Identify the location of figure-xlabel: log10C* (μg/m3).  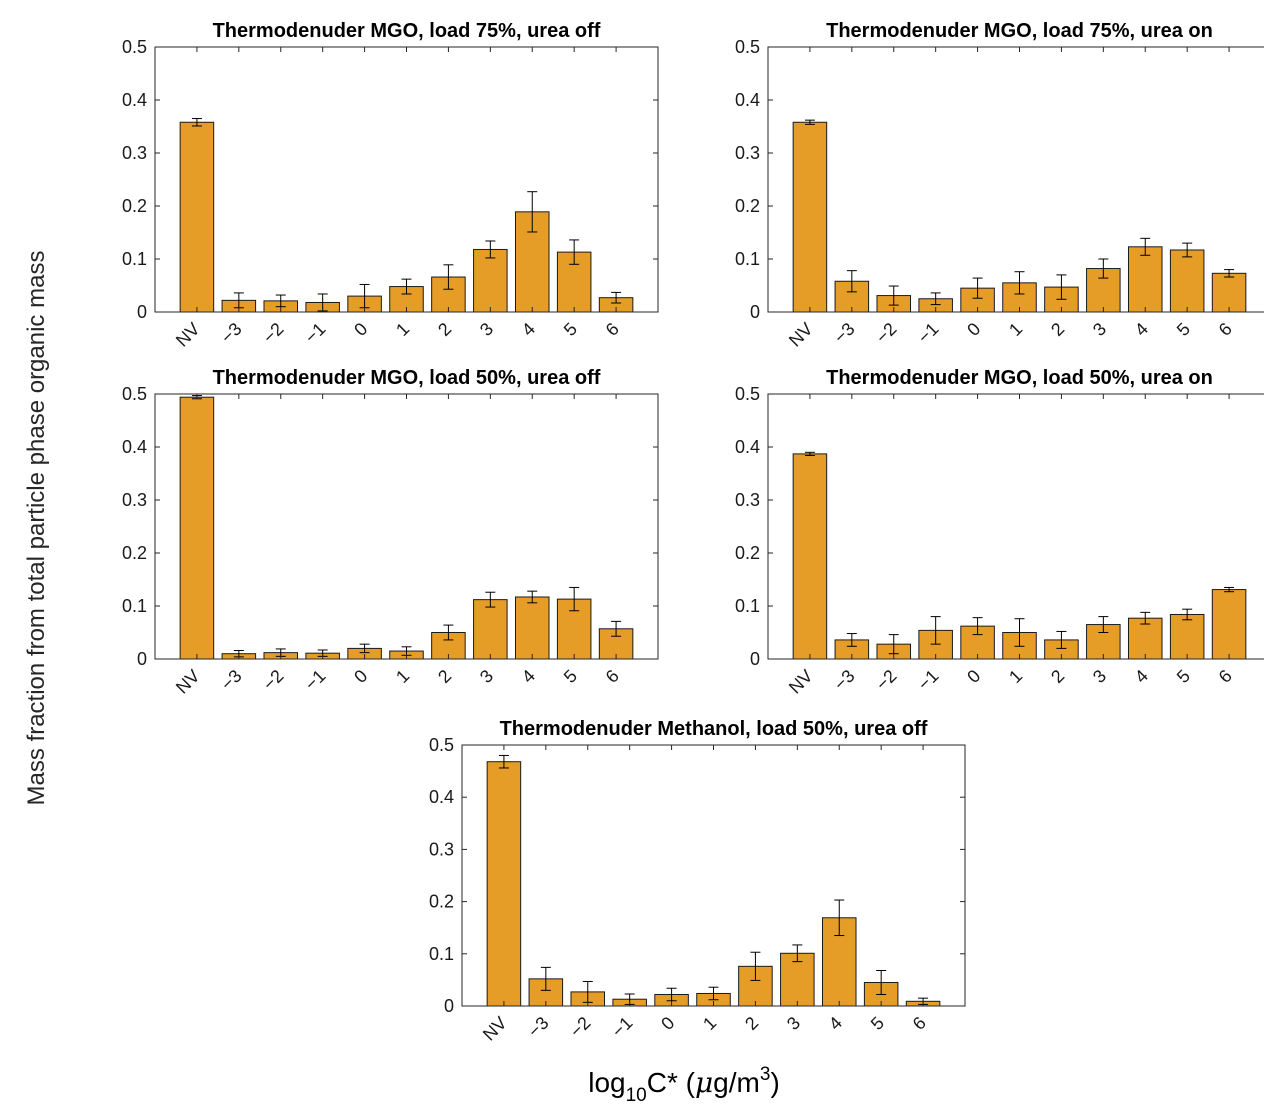
(684, 1084).